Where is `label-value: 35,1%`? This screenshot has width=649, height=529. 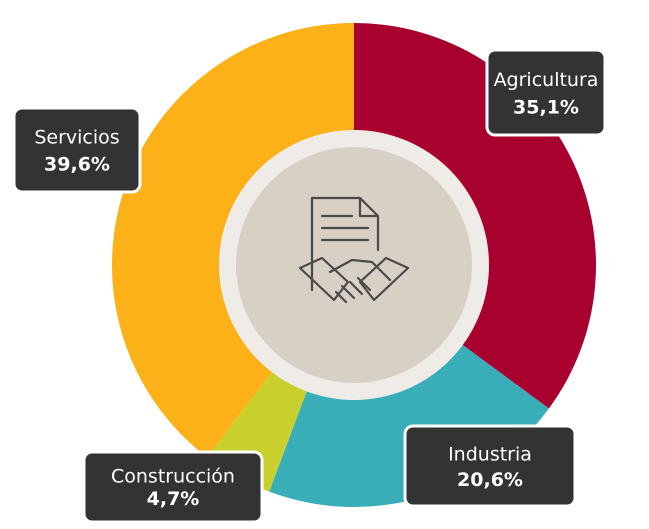
label-value: 35,1% is located at coordinates (546, 107).